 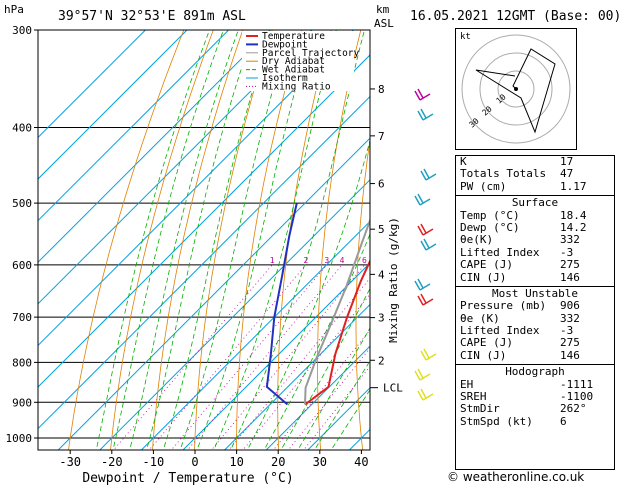 I want to click on temperature-line, so click(x=337, y=332).